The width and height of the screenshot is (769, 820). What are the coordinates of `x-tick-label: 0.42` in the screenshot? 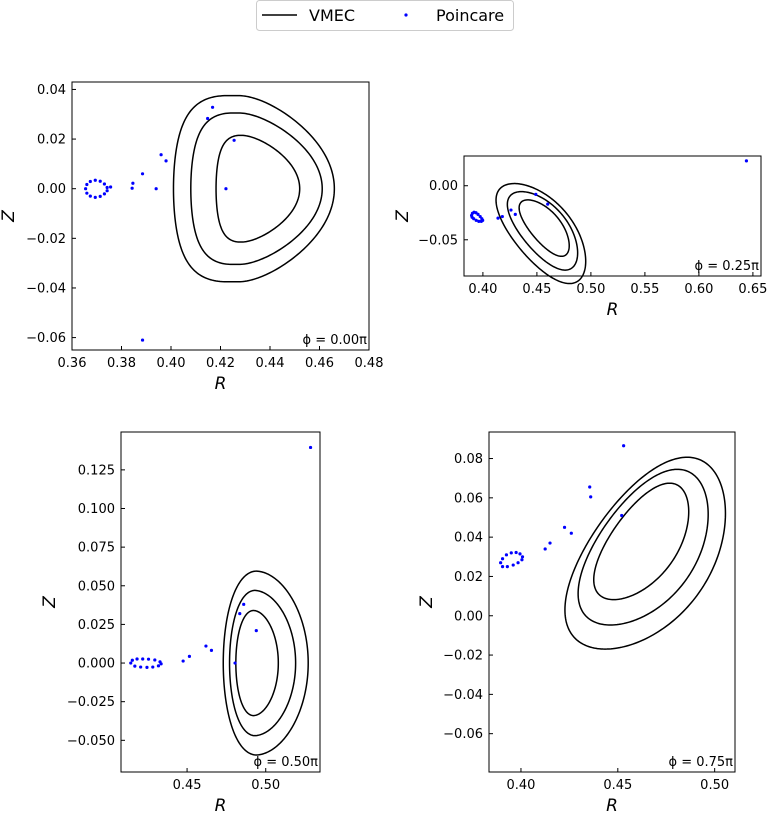 It's located at (220, 363).